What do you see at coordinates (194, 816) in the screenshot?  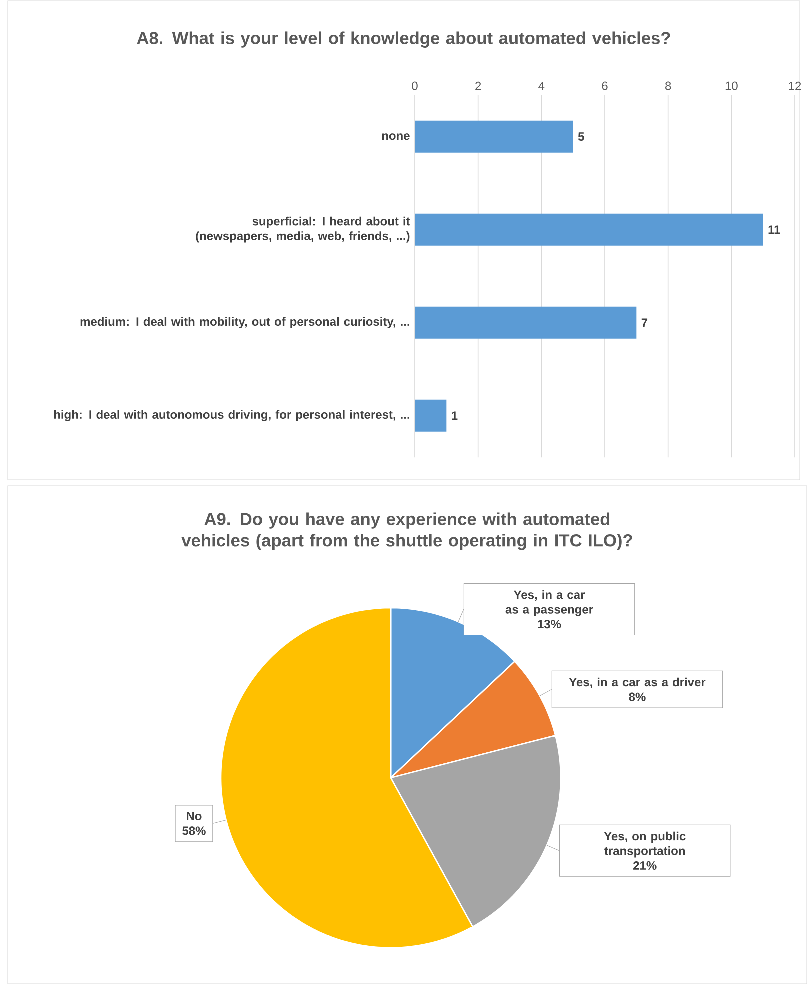 I see `slice-label: No` at bounding box center [194, 816].